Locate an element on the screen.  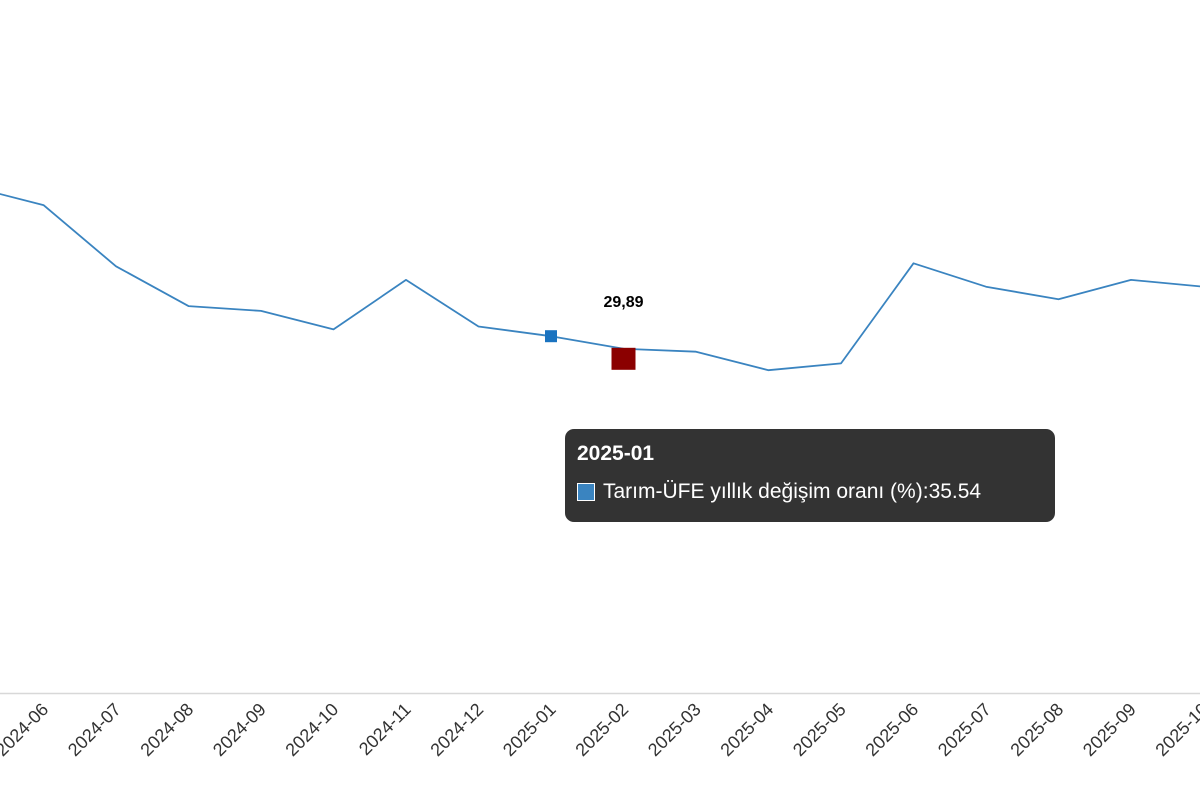
x-tick-label: 2024-08 is located at coordinates (166, 729).